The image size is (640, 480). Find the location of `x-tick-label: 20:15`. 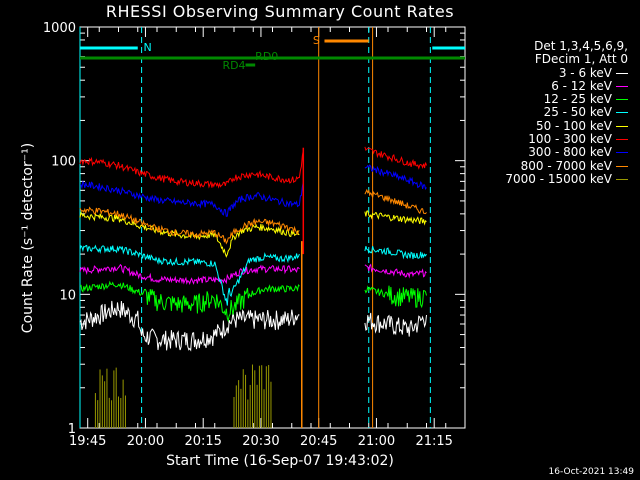

x-tick-label: 20:15 is located at coordinates (202, 441).